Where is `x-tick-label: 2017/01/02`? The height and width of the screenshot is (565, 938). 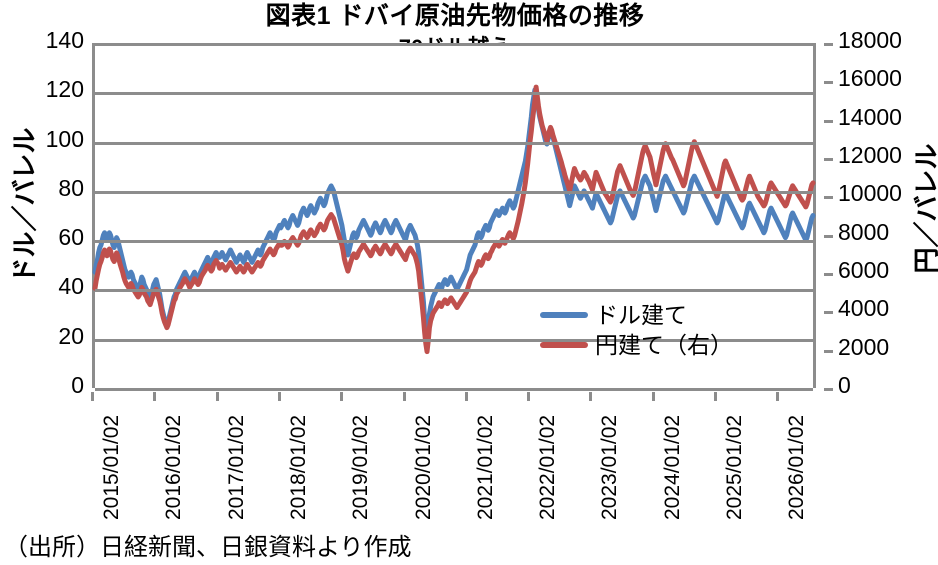
x-tick-label: 2017/01/02 is located at coordinates (236, 467).